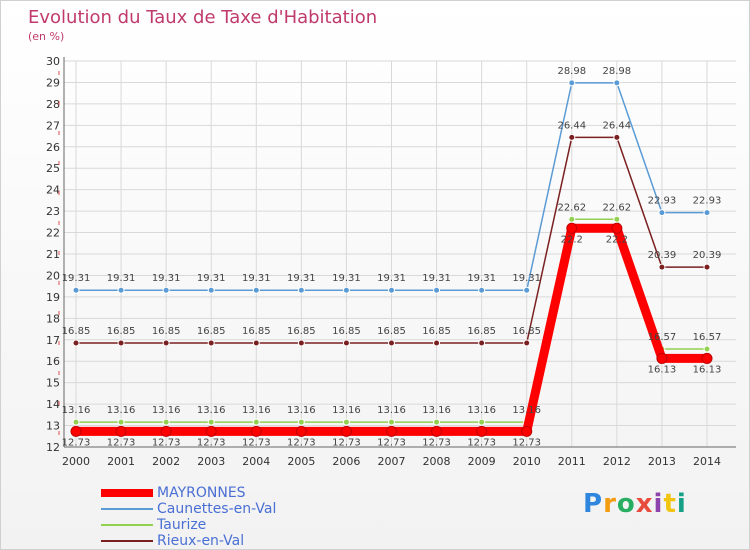 The width and height of the screenshot is (750, 550). I want to click on y-tick-label: 28, so click(53, 104).